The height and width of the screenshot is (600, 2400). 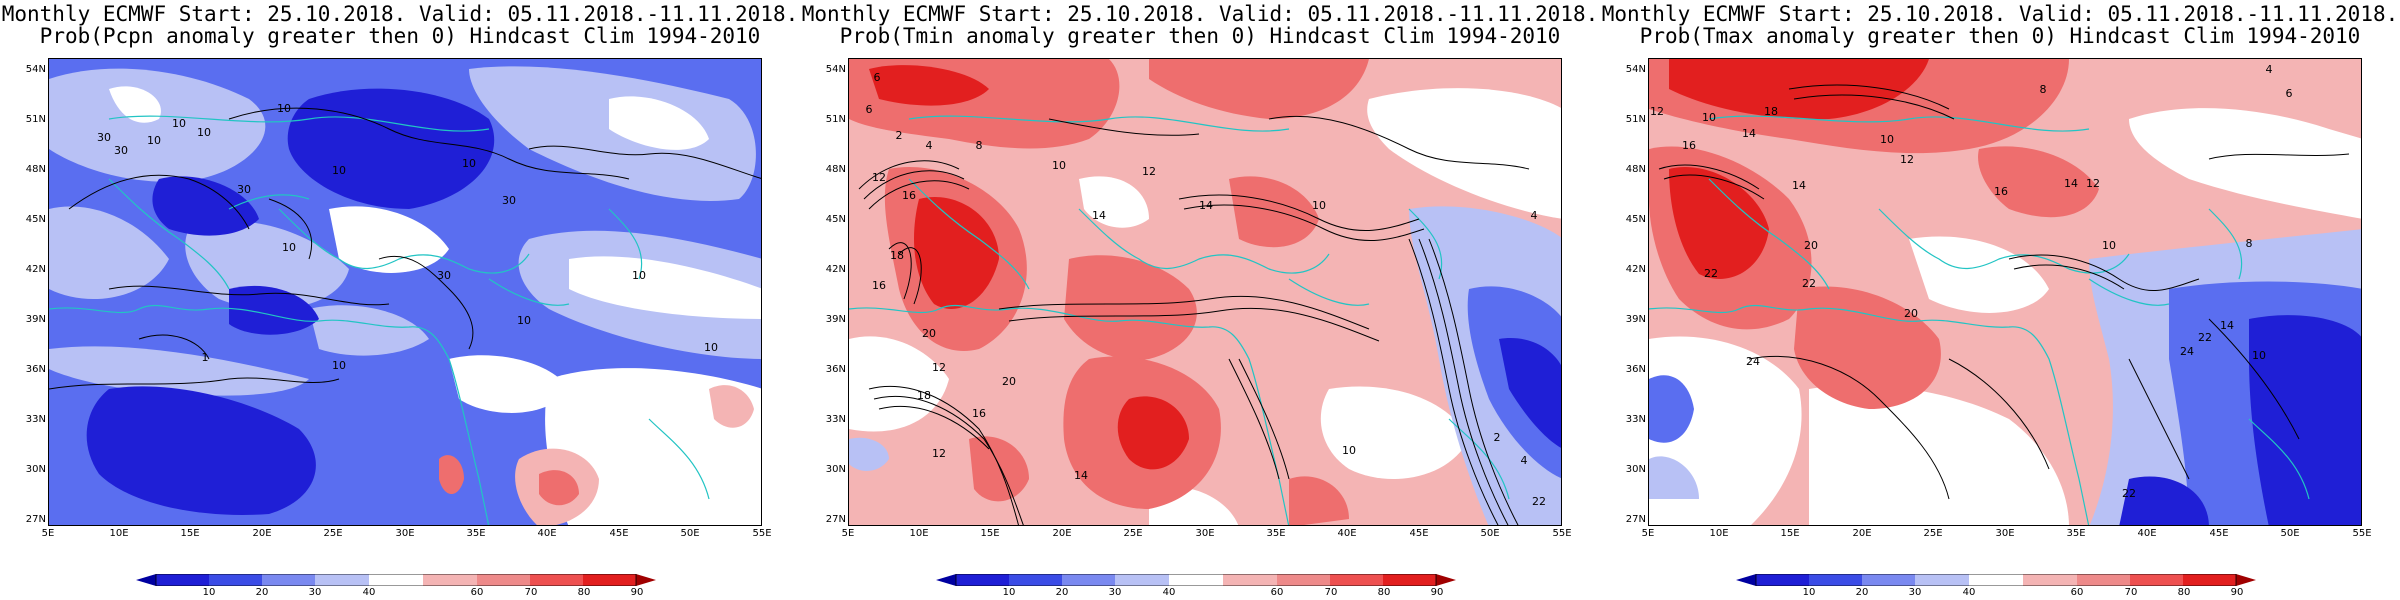 What do you see at coordinates (1809, 592) in the screenshot?
I see `colorbar-label: 10` at bounding box center [1809, 592].